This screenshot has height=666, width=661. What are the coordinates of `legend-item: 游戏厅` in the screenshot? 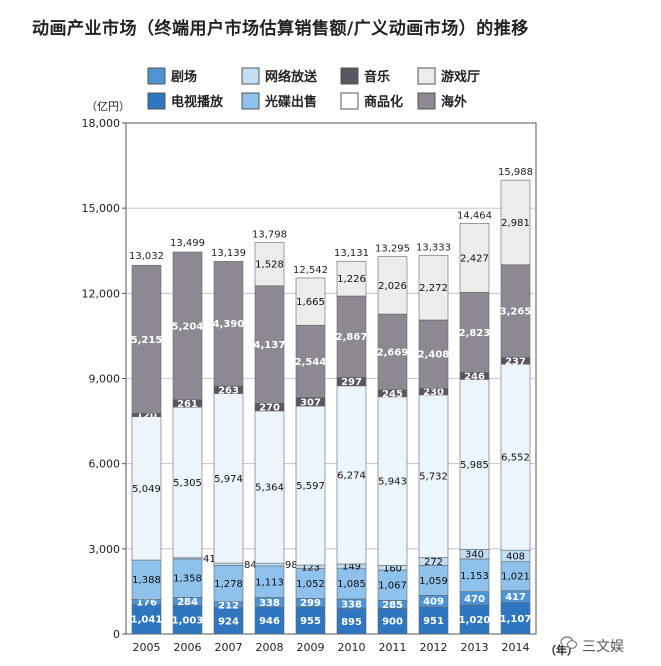 It's located at (448, 76).